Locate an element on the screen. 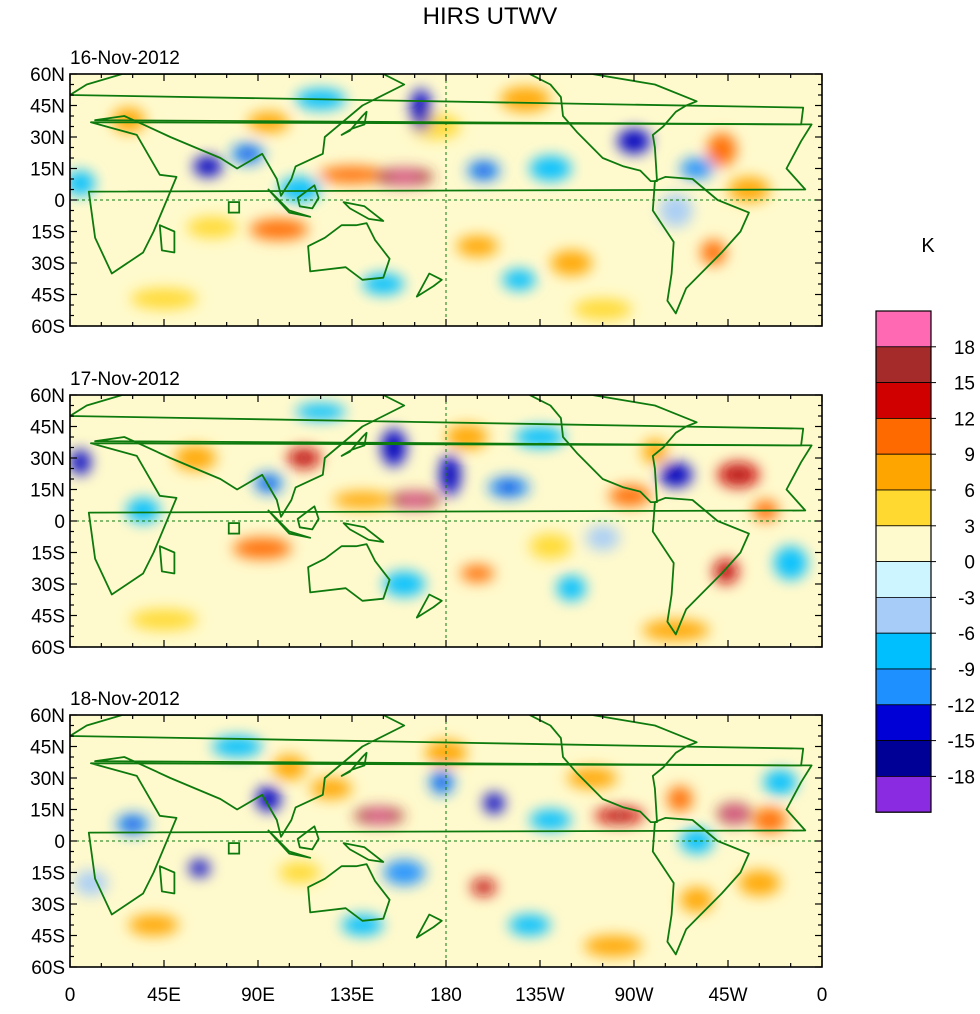 The height and width of the screenshot is (1014, 980). y-tick-label: 60N is located at coordinates (47, 75).